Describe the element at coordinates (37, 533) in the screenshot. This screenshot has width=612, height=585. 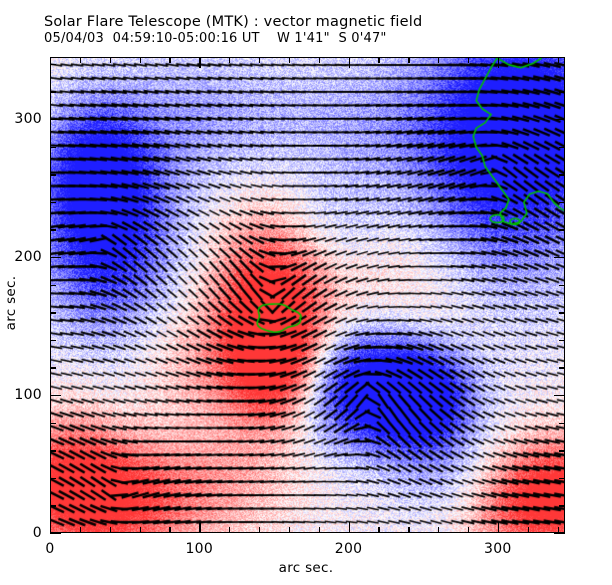
I see `y-tick-label-0: 0` at that location.